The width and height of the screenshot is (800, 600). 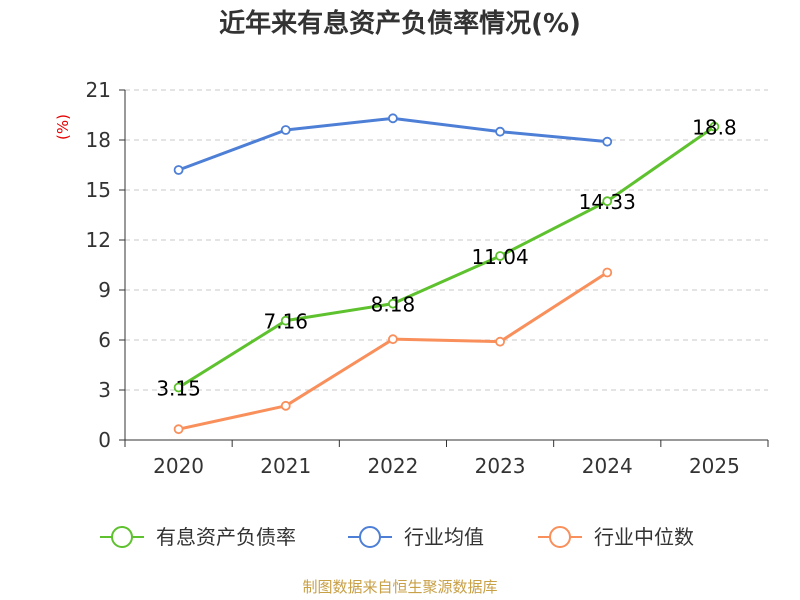 What do you see at coordinates (400, 23) in the screenshot?
I see `chart-title: 近年来有息资产负债率情况(%)` at bounding box center [400, 23].